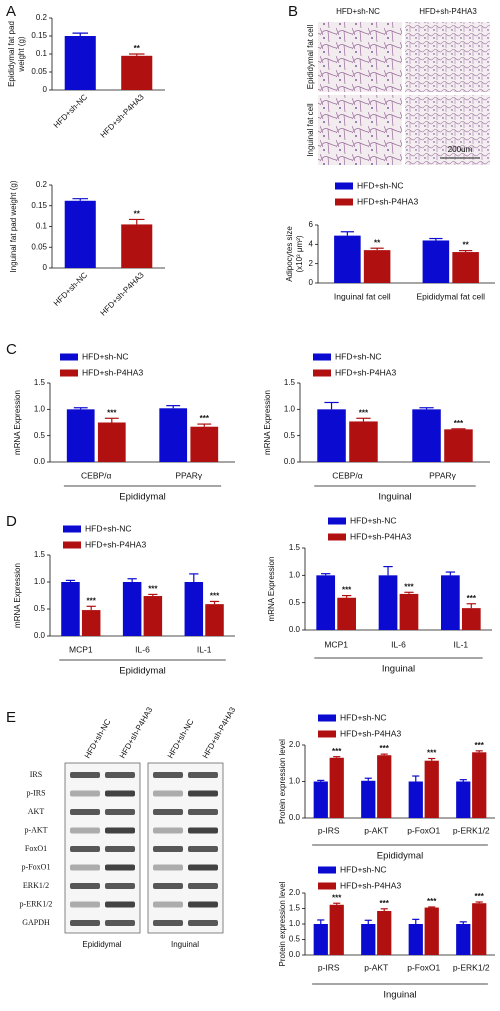  What do you see at coordinates (460, 149) in the screenshot?
I see `scale-bar-label: 200um` at bounding box center [460, 149].